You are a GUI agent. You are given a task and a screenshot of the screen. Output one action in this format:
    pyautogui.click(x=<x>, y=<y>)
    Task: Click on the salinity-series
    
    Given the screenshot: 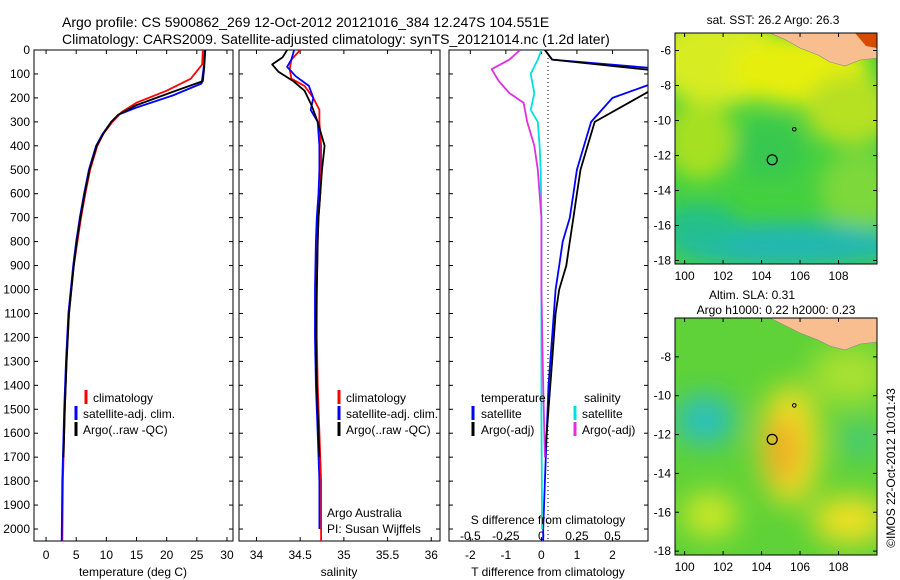 What is the action you would take?
    pyautogui.click(x=298, y=295)
    